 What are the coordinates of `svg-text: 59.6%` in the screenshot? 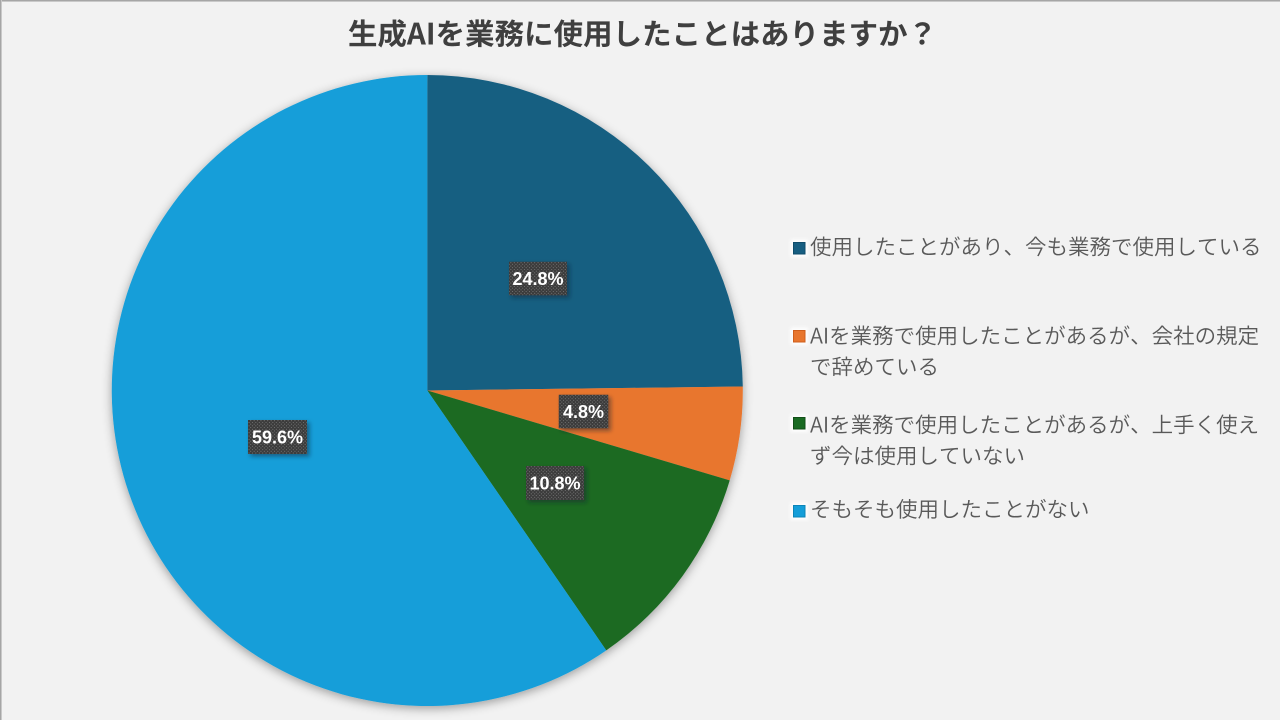 It's located at (277, 438).